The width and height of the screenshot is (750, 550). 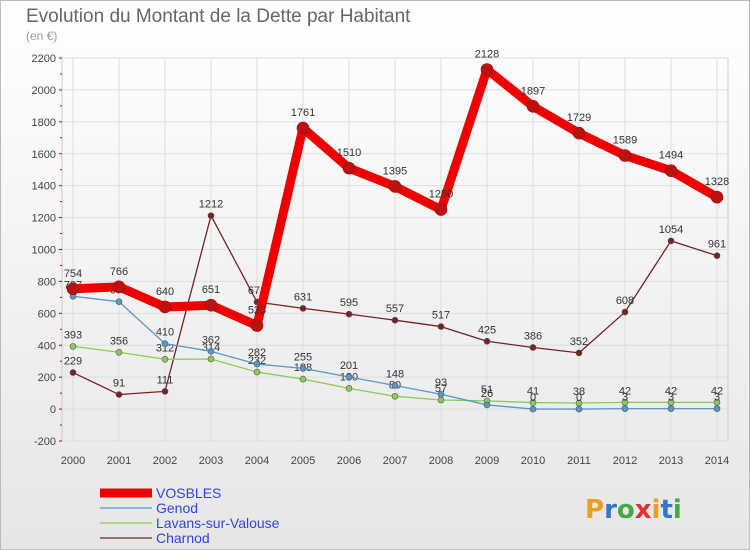 What do you see at coordinates (73, 274) in the screenshot?
I see `data-label-vosbles: 754` at bounding box center [73, 274].